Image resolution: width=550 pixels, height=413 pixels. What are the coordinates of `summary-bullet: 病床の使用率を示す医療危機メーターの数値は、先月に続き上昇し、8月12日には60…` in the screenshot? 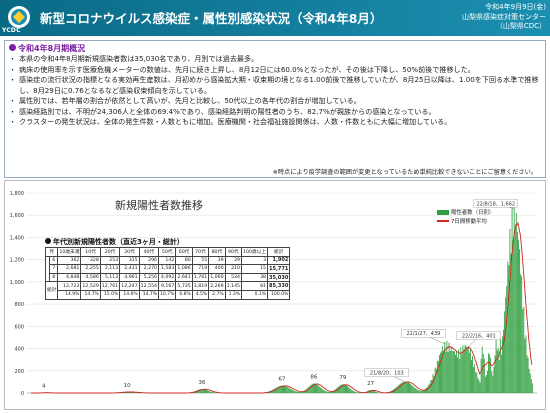 It's located at (275, 70).